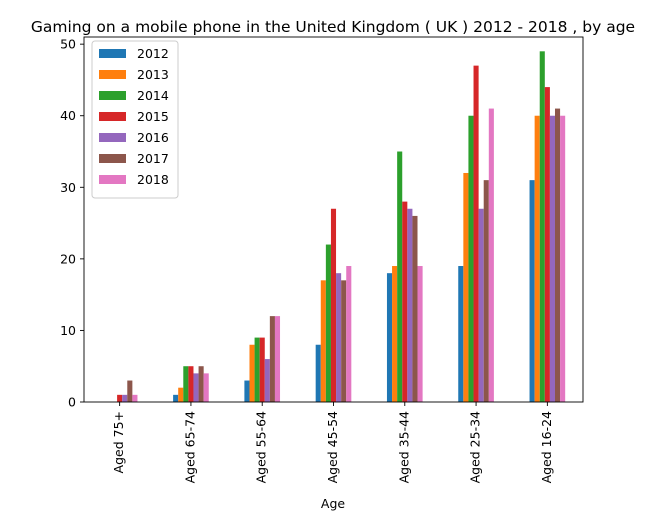  Describe the element at coordinates (112, 95) in the screenshot. I see `legend-swatch-2014` at that location.